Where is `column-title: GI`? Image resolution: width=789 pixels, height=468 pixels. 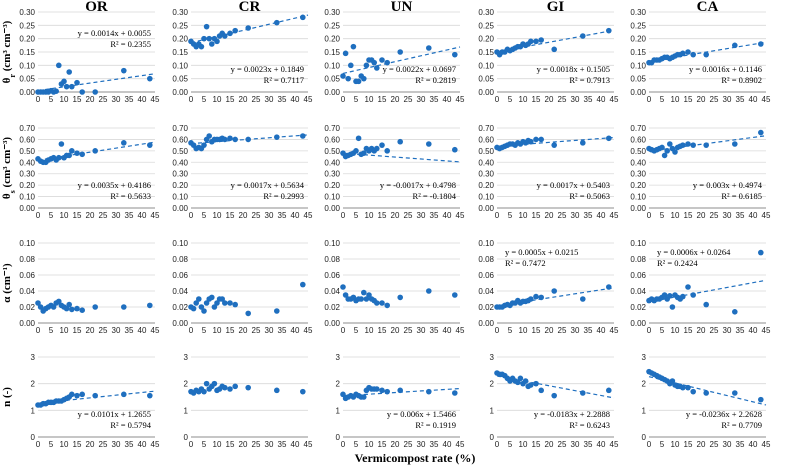 column-title: GI is located at coordinates (556, 7).